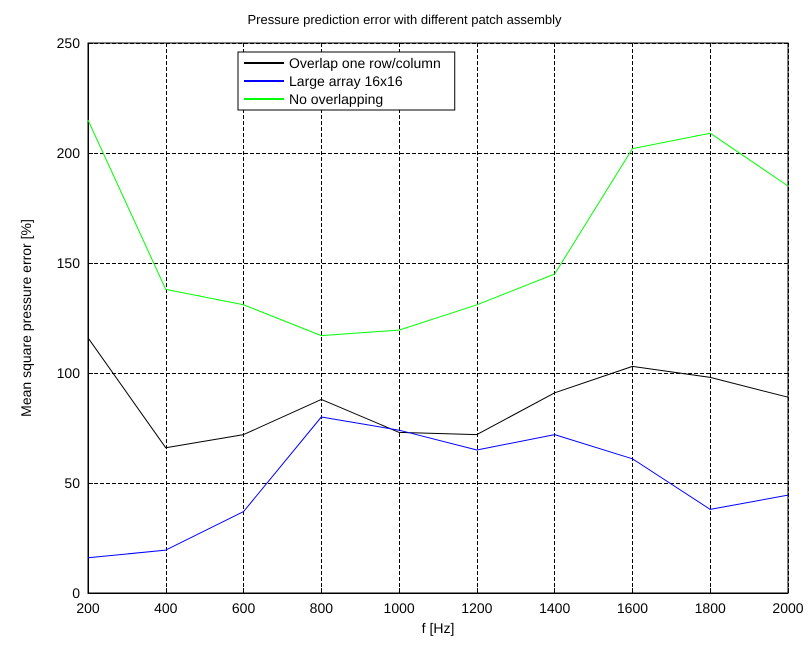 The height and width of the screenshot is (654, 809). What do you see at coordinates (788, 608) in the screenshot?
I see `x-tick-label: 2000` at bounding box center [788, 608].